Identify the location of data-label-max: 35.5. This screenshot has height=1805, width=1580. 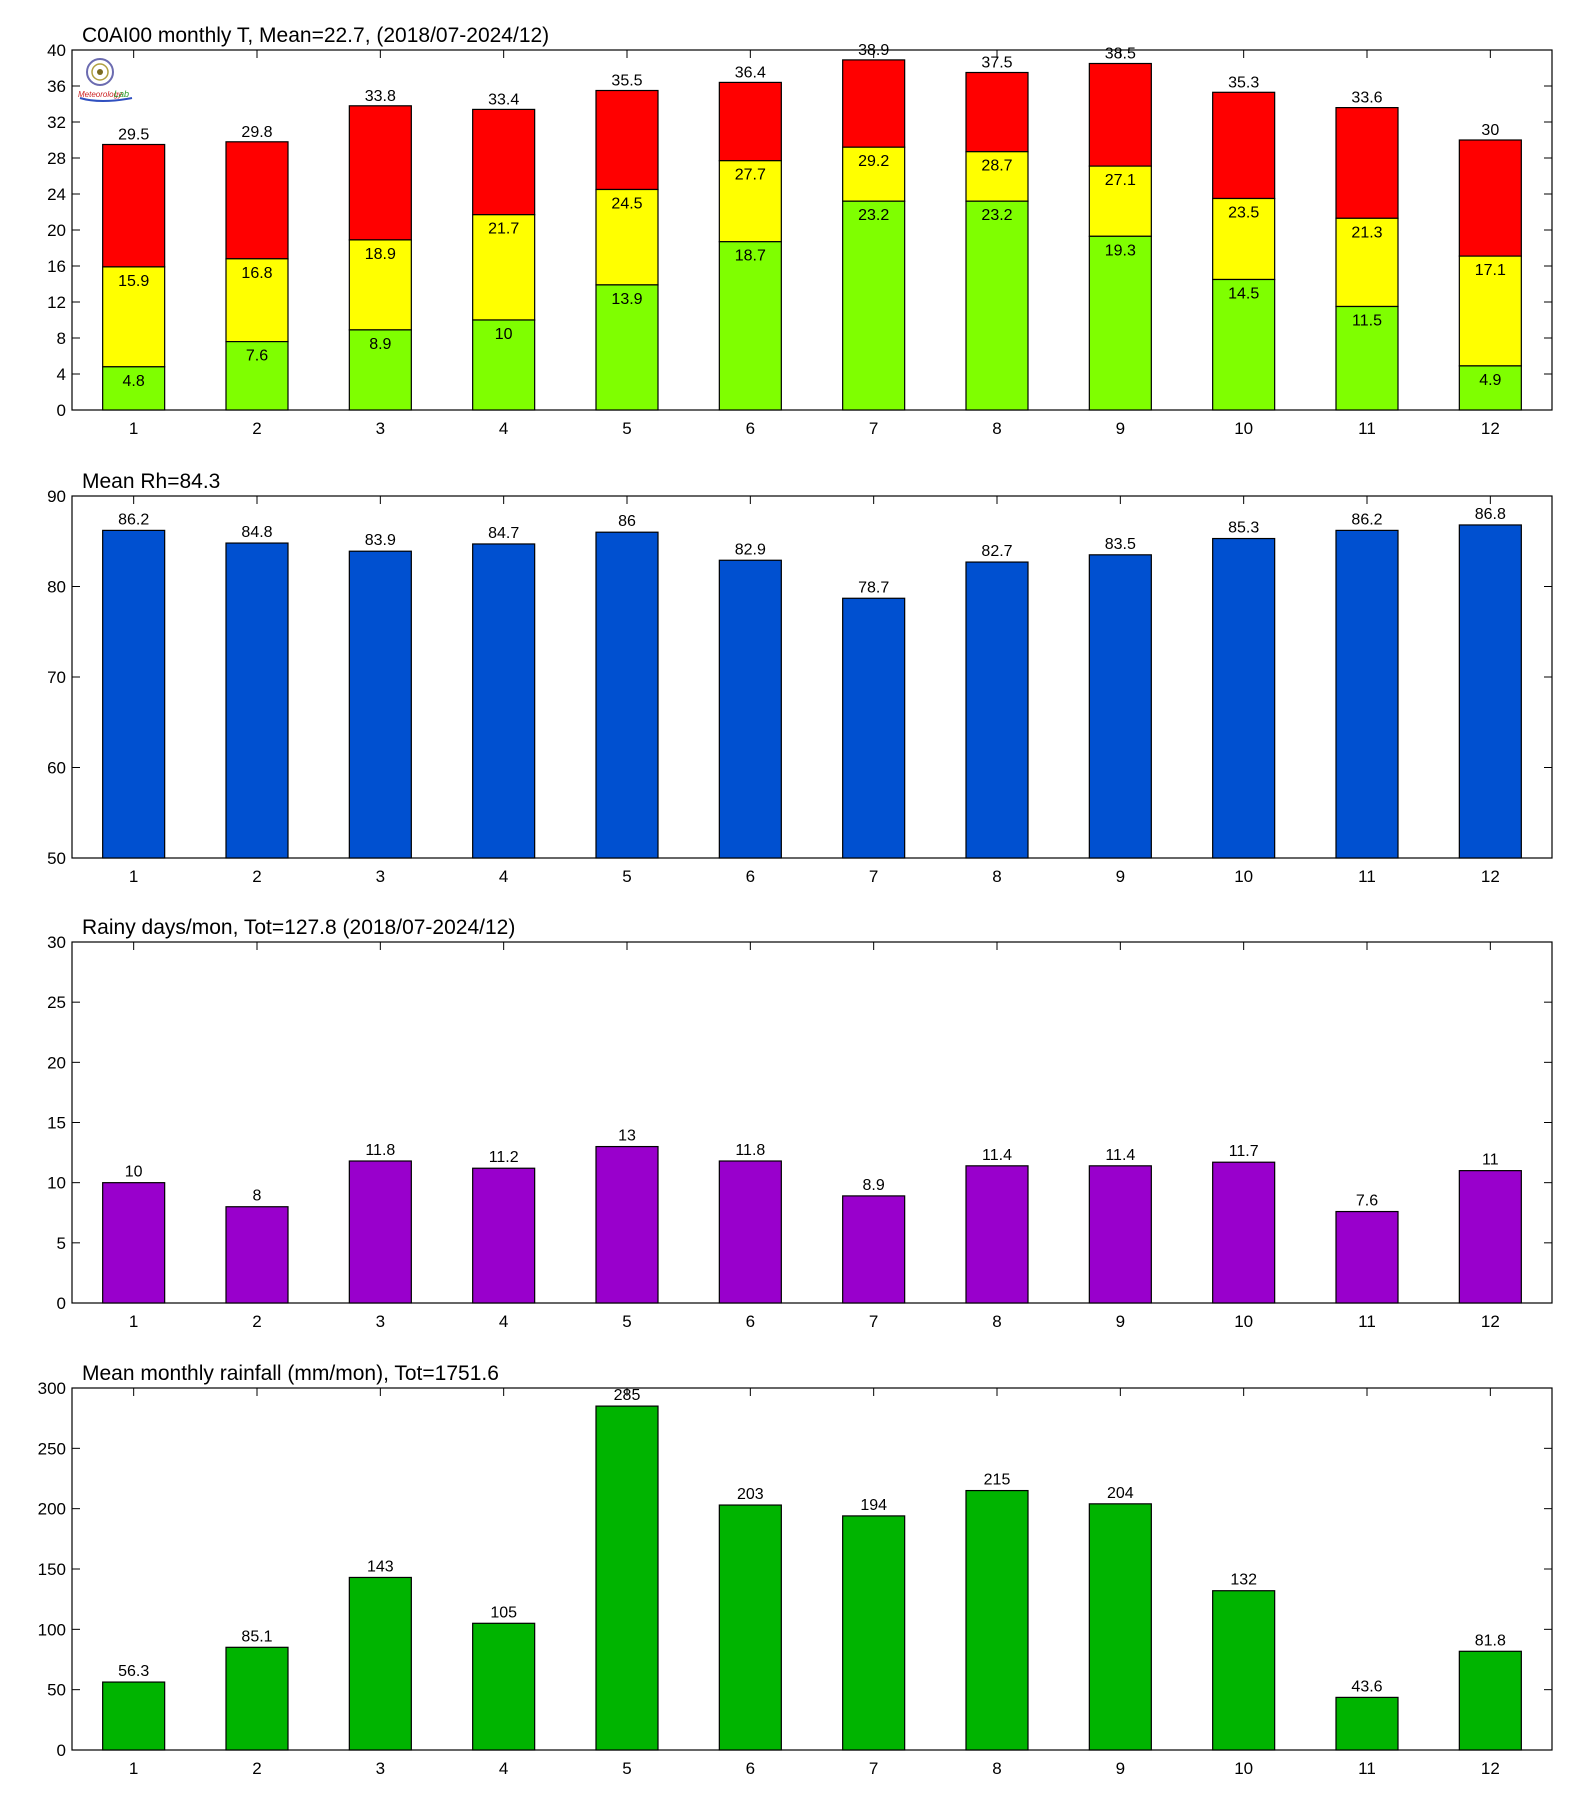
(626, 81).